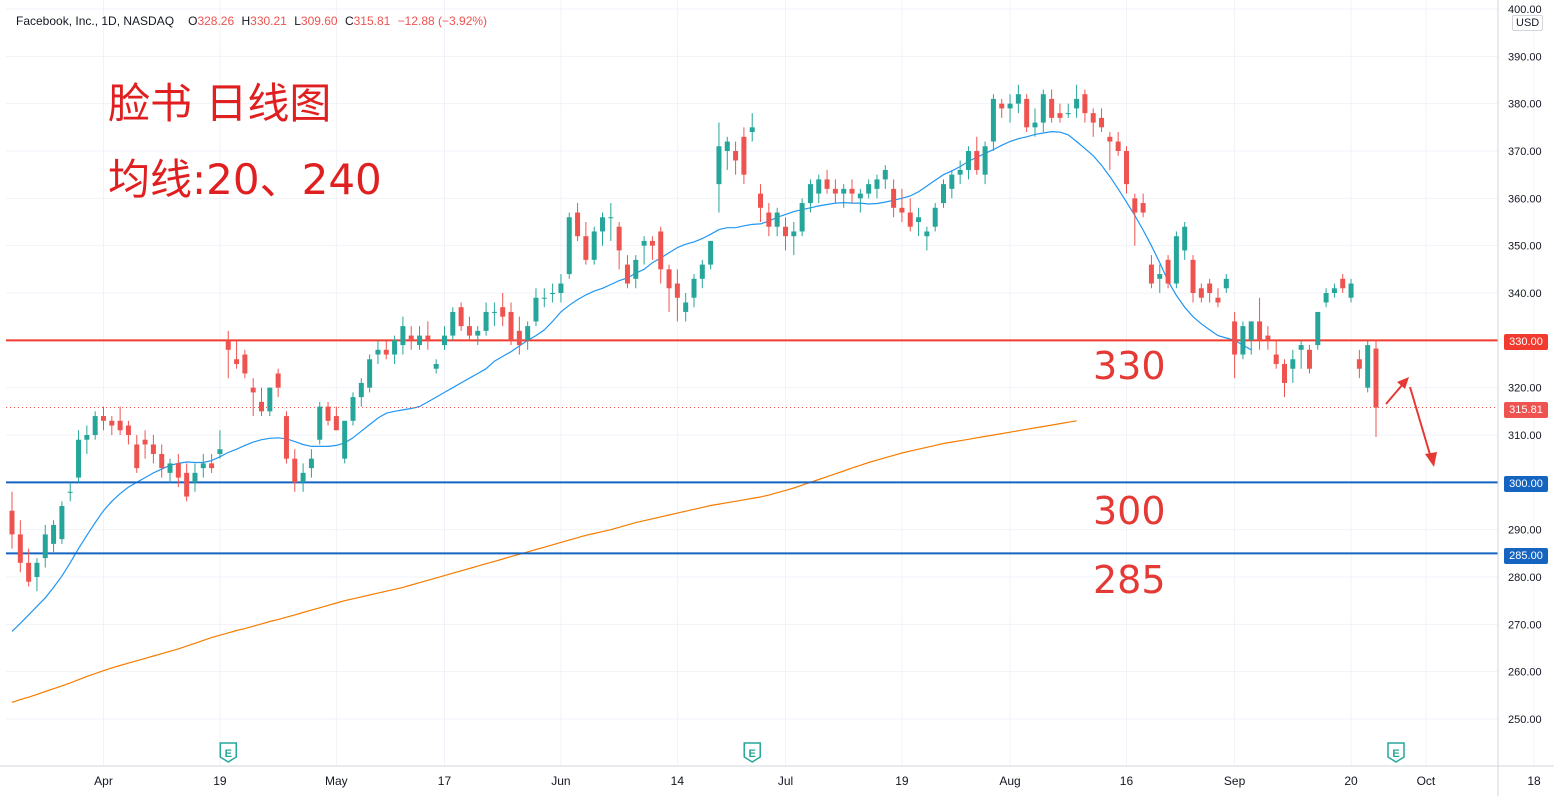 The image size is (1554, 796). I want to click on currency-unit: USD, so click(1528, 23).